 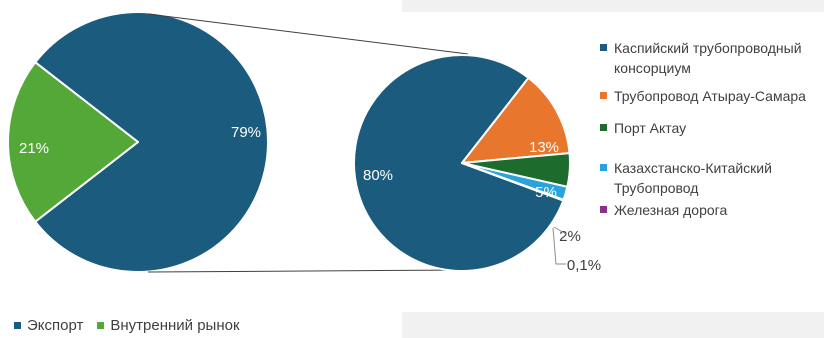 I want to click on legend-swatch-cpc, so click(x=603, y=47).